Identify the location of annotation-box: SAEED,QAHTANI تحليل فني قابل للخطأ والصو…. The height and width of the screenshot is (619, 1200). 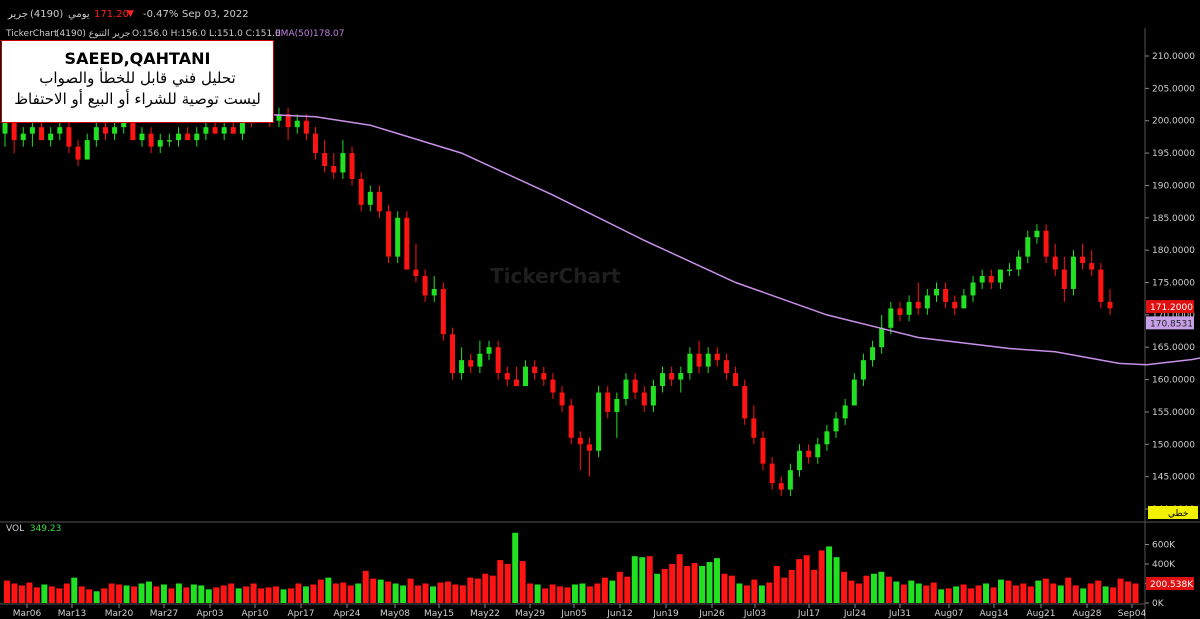
(137, 81).